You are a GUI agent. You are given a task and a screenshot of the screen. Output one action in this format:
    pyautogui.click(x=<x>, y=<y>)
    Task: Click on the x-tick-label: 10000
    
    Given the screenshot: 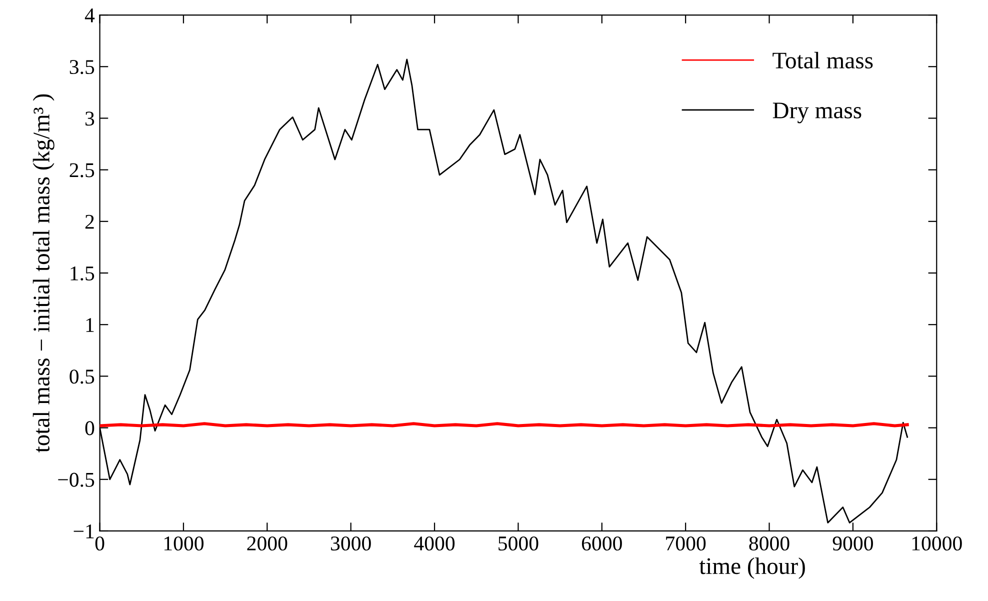 What is the action you would take?
    pyautogui.click(x=937, y=543)
    